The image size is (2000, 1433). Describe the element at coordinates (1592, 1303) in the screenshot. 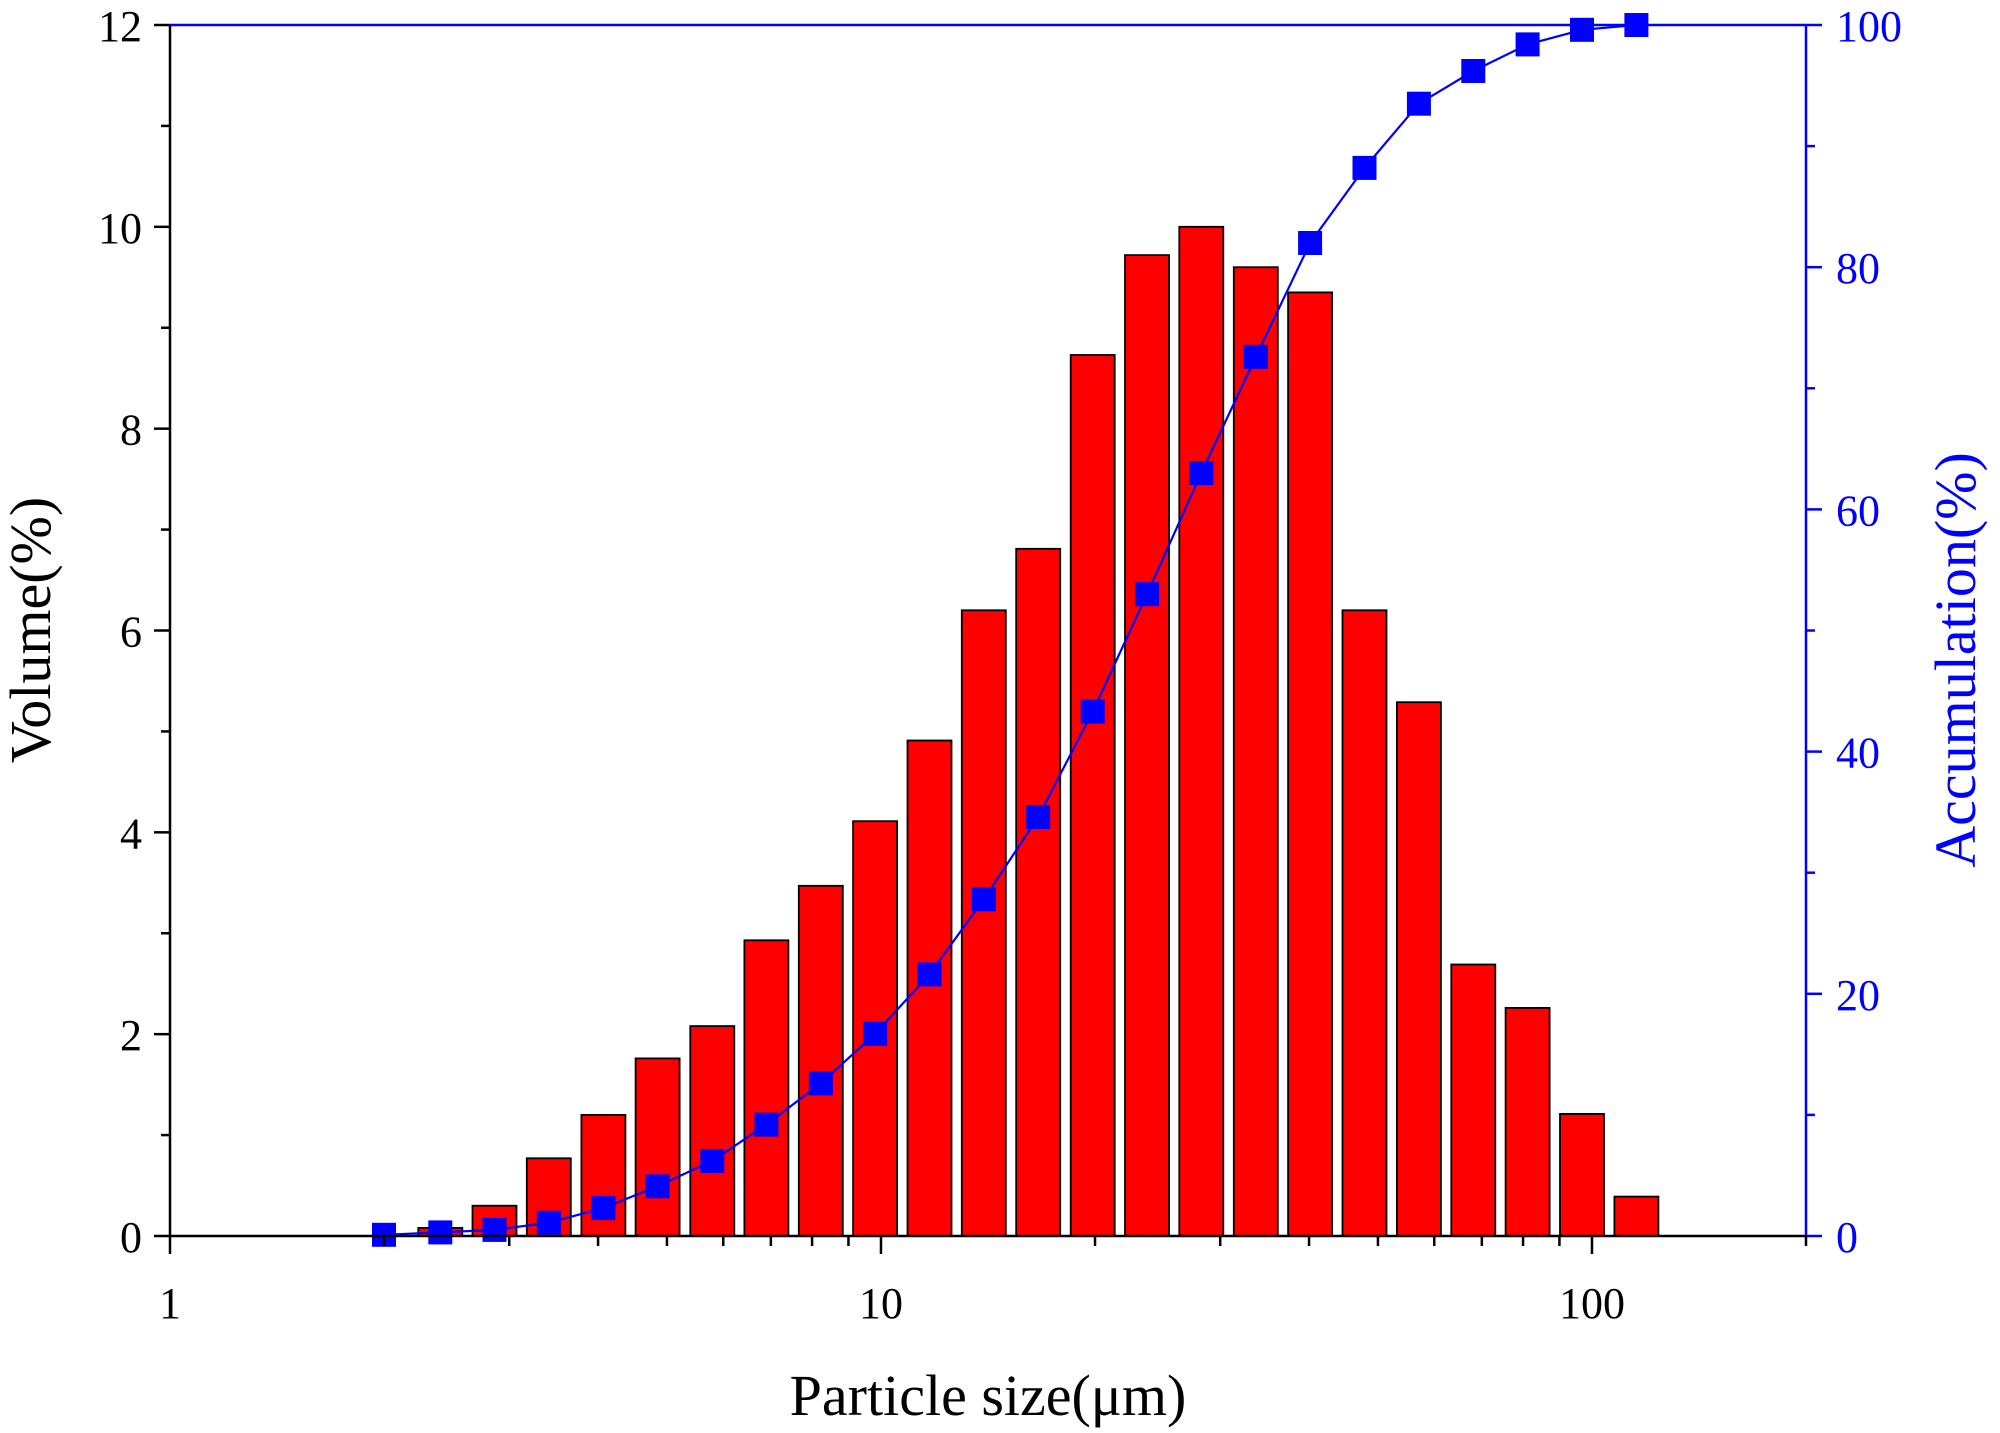

I see `x-tick-label: 100` at that location.